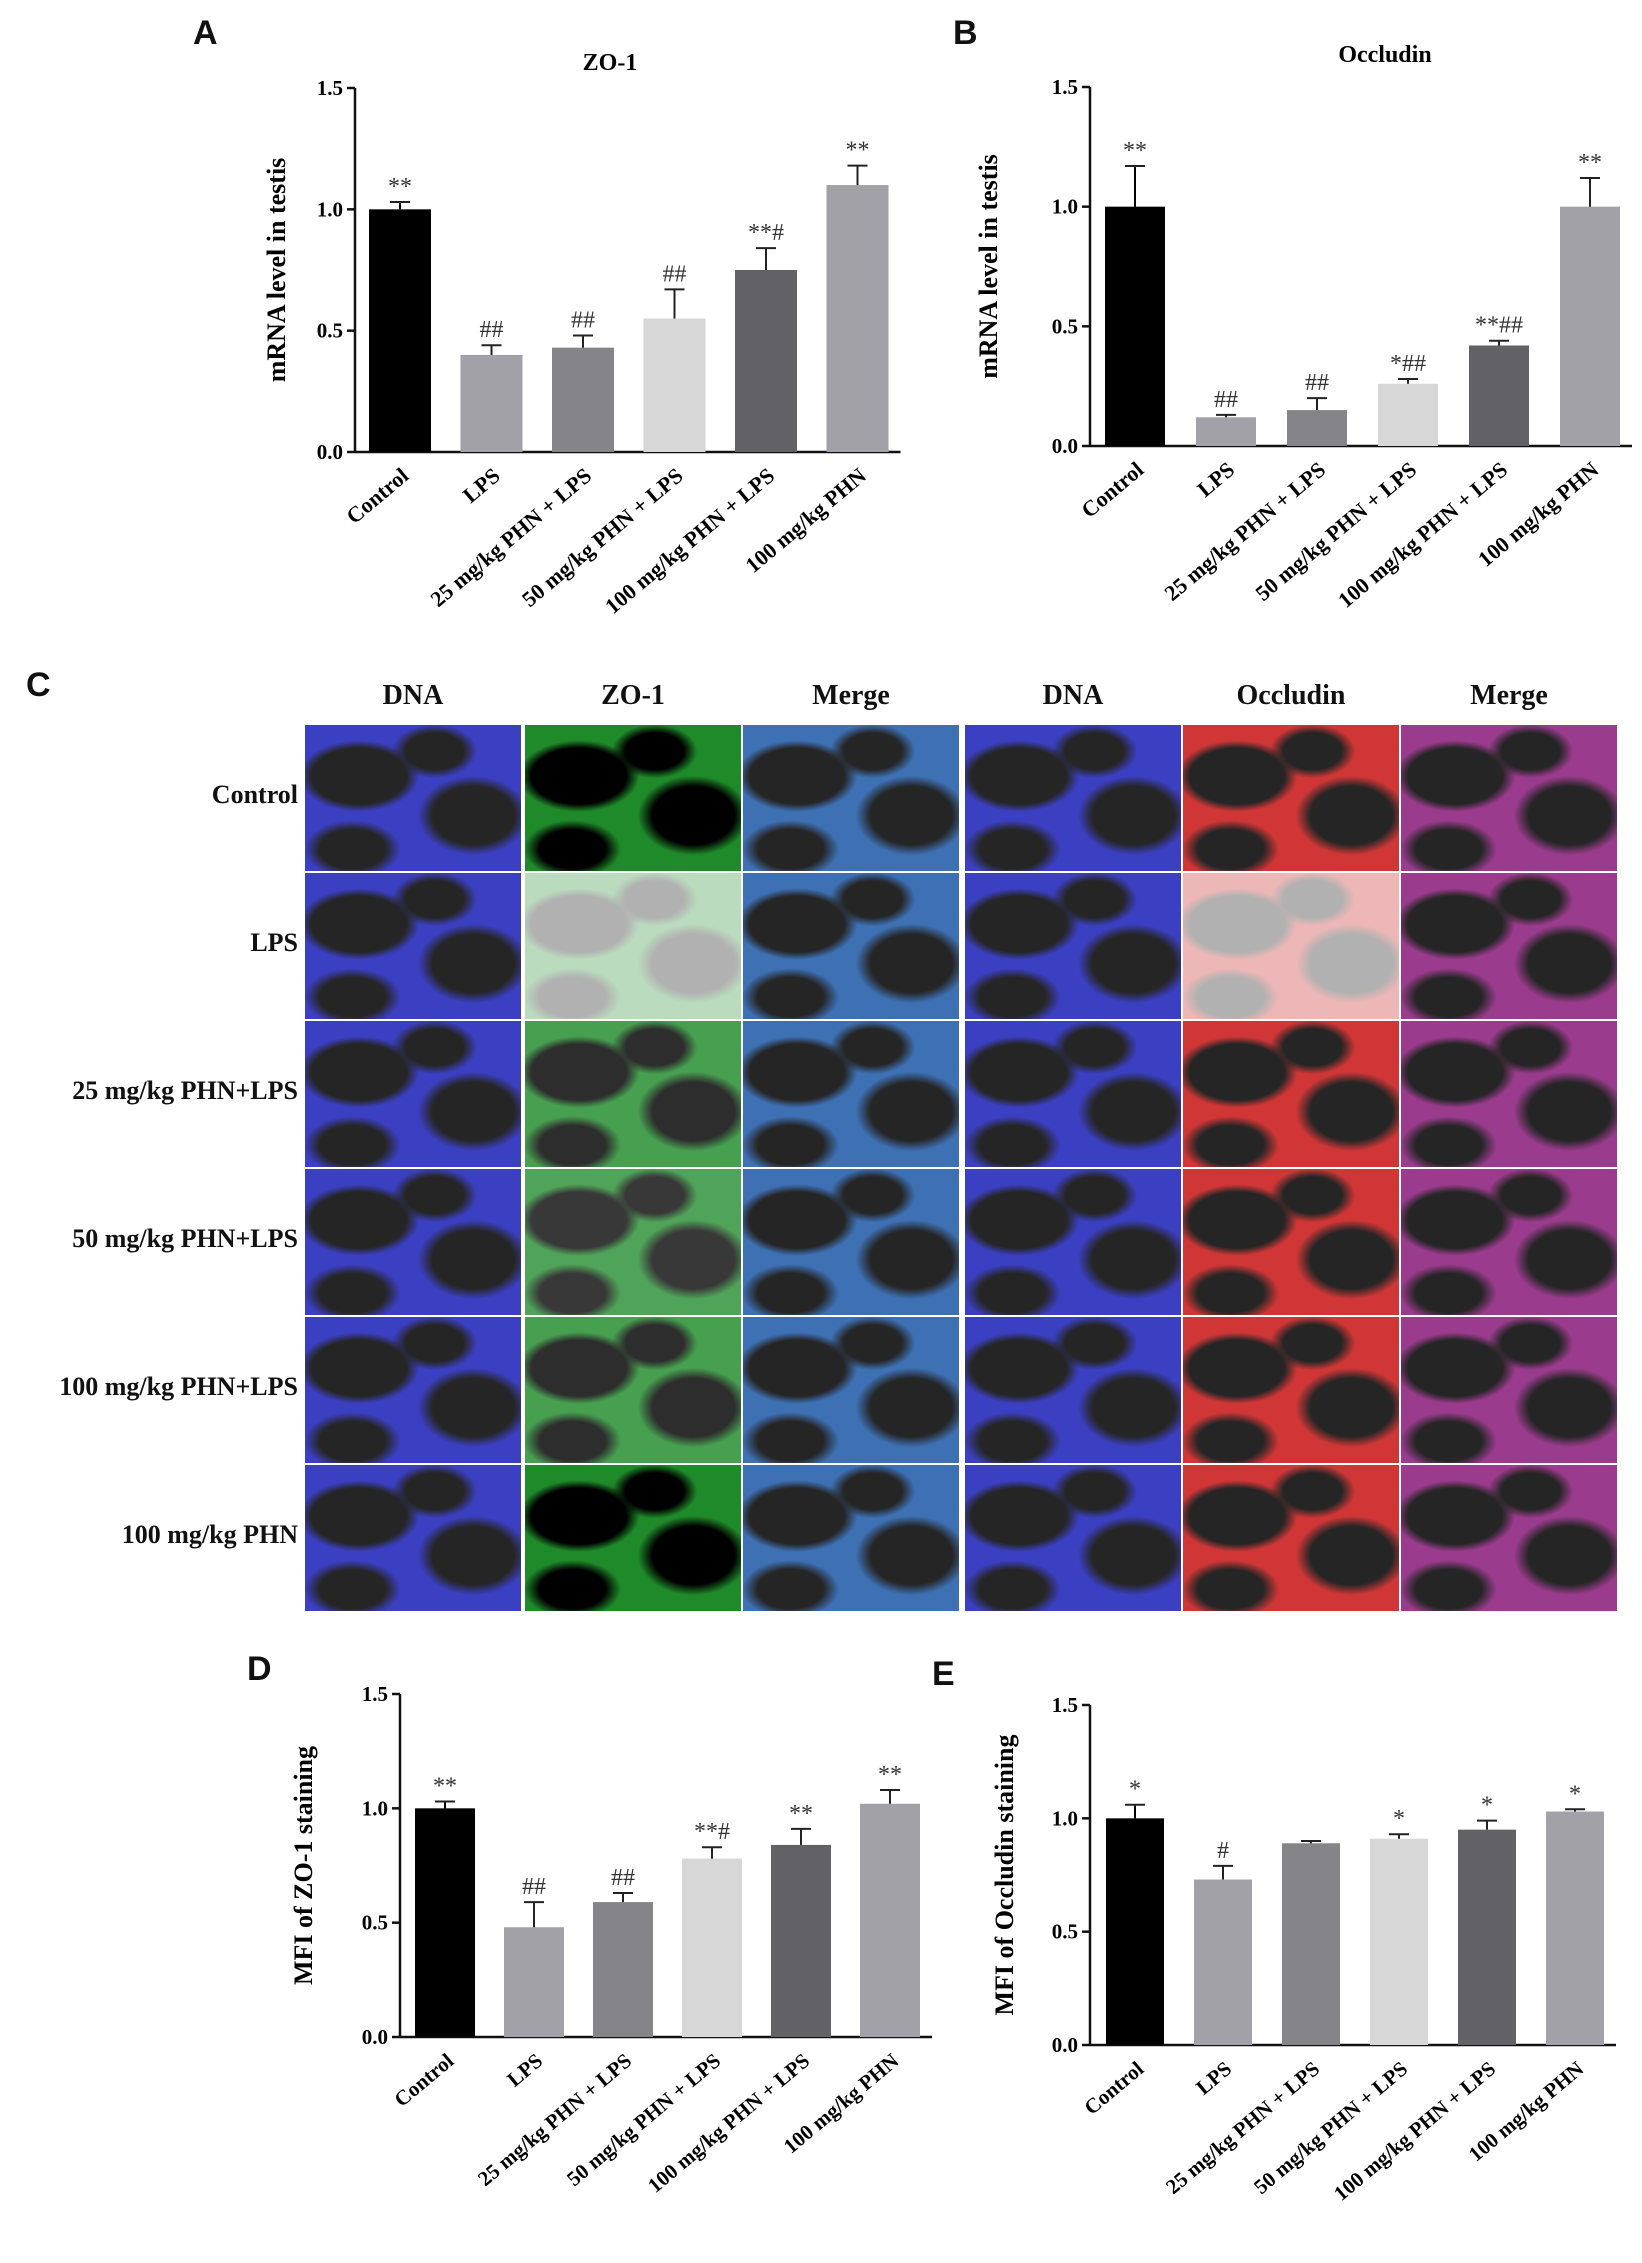 The image size is (1642, 2263). I want to click on chart-D-category-label: 100 mg/kg PHN + LPS, so click(728, 2122).